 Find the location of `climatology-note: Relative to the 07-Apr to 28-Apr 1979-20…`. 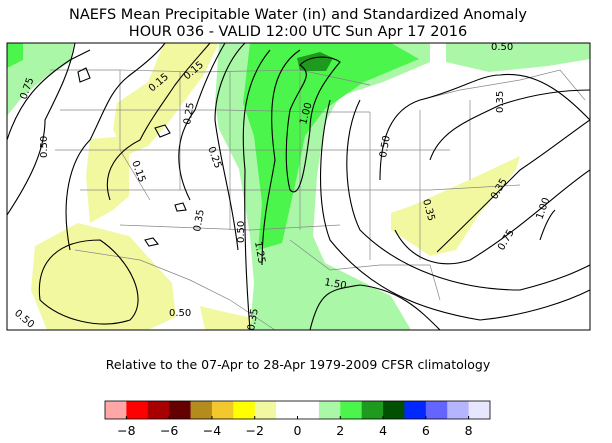

climatology-note: Relative to the 07-Apr to 28-Apr 1979-20… is located at coordinates (298, 364).